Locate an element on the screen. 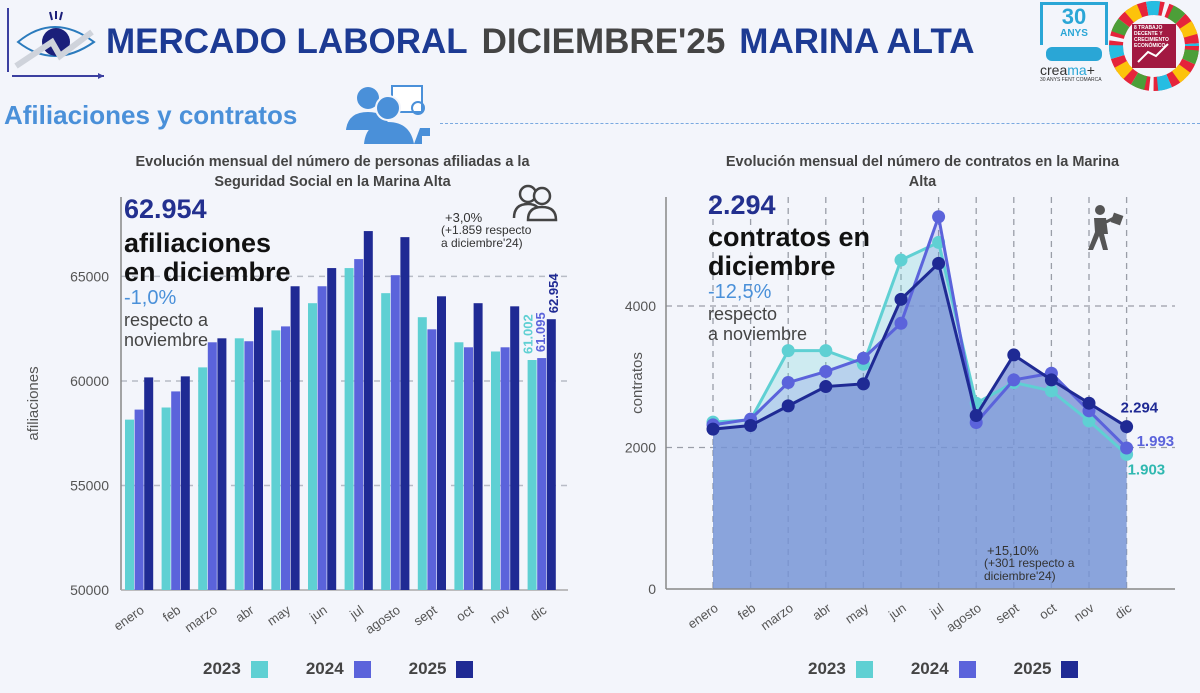  point-2023-marzo is located at coordinates (788, 351).